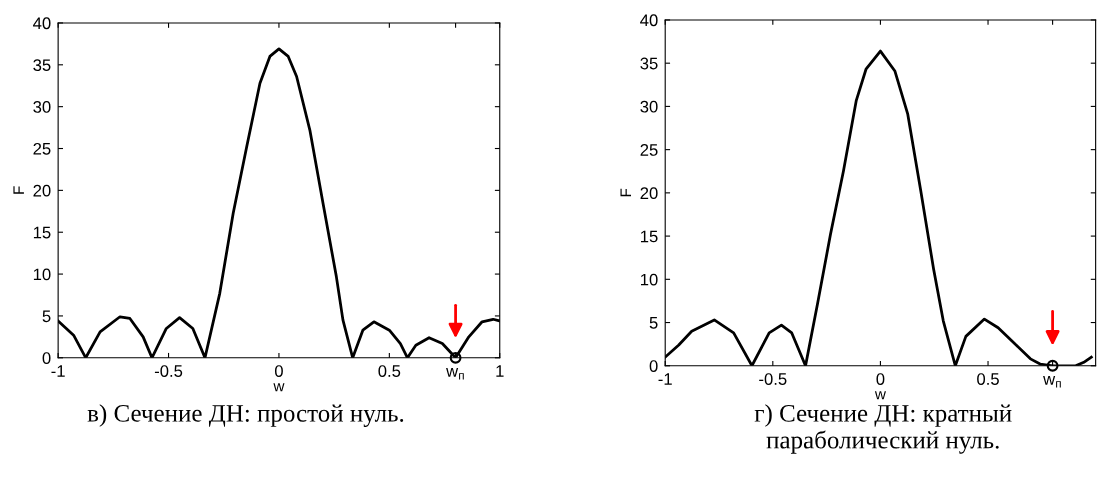 This screenshot has height=499, width=1118. Describe the element at coordinates (245, 415) in the screenshot. I see `text: в) Сечение ДН: простой нуль.` at that location.